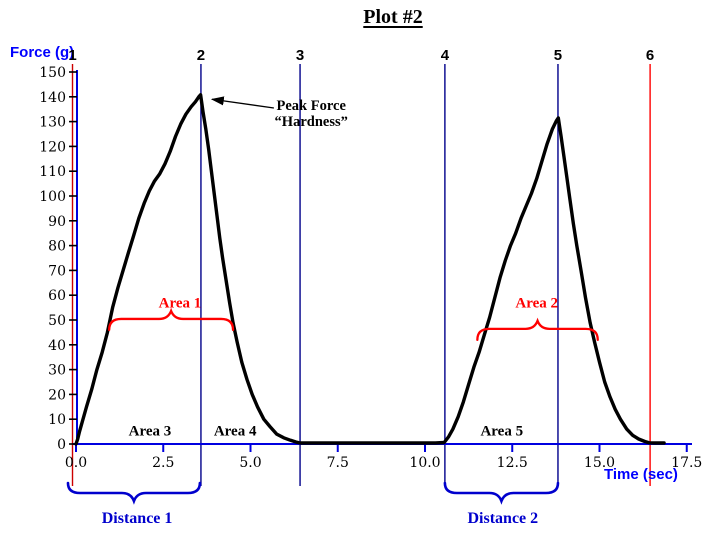  Describe the element at coordinates (57, 321) in the screenshot. I see `y-tick-label: 50` at that location.